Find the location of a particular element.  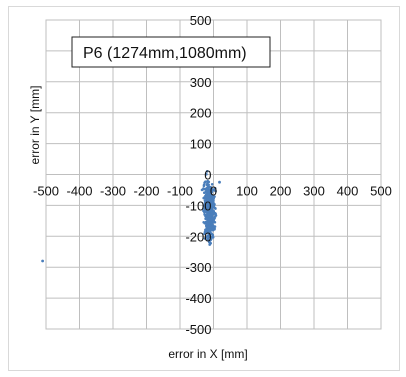

y-tick-label: 500 is located at coordinates (201, 20).